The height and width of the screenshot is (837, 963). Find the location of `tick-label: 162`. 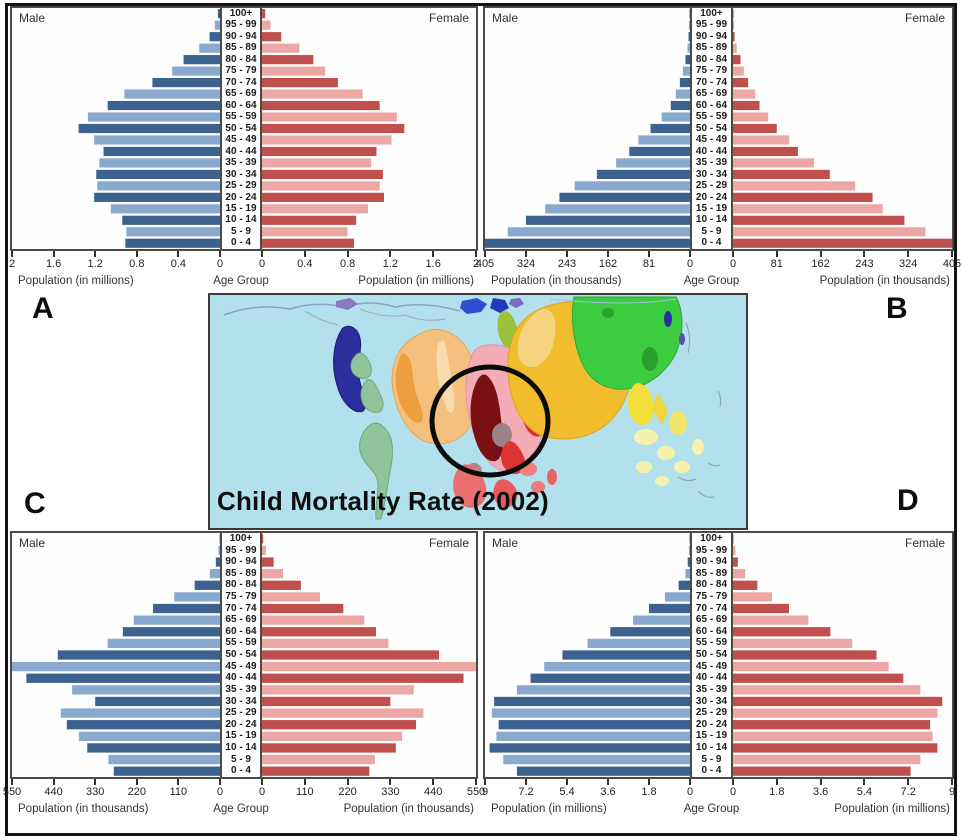

tick-label: 162 is located at coordinates (608, 264).